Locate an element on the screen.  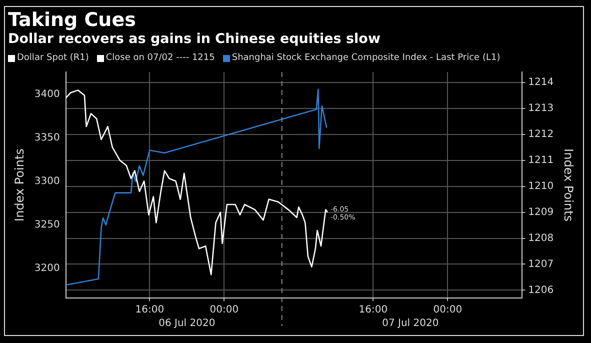
y2-tick-label: 1209 is located at coordinates (541, 212).